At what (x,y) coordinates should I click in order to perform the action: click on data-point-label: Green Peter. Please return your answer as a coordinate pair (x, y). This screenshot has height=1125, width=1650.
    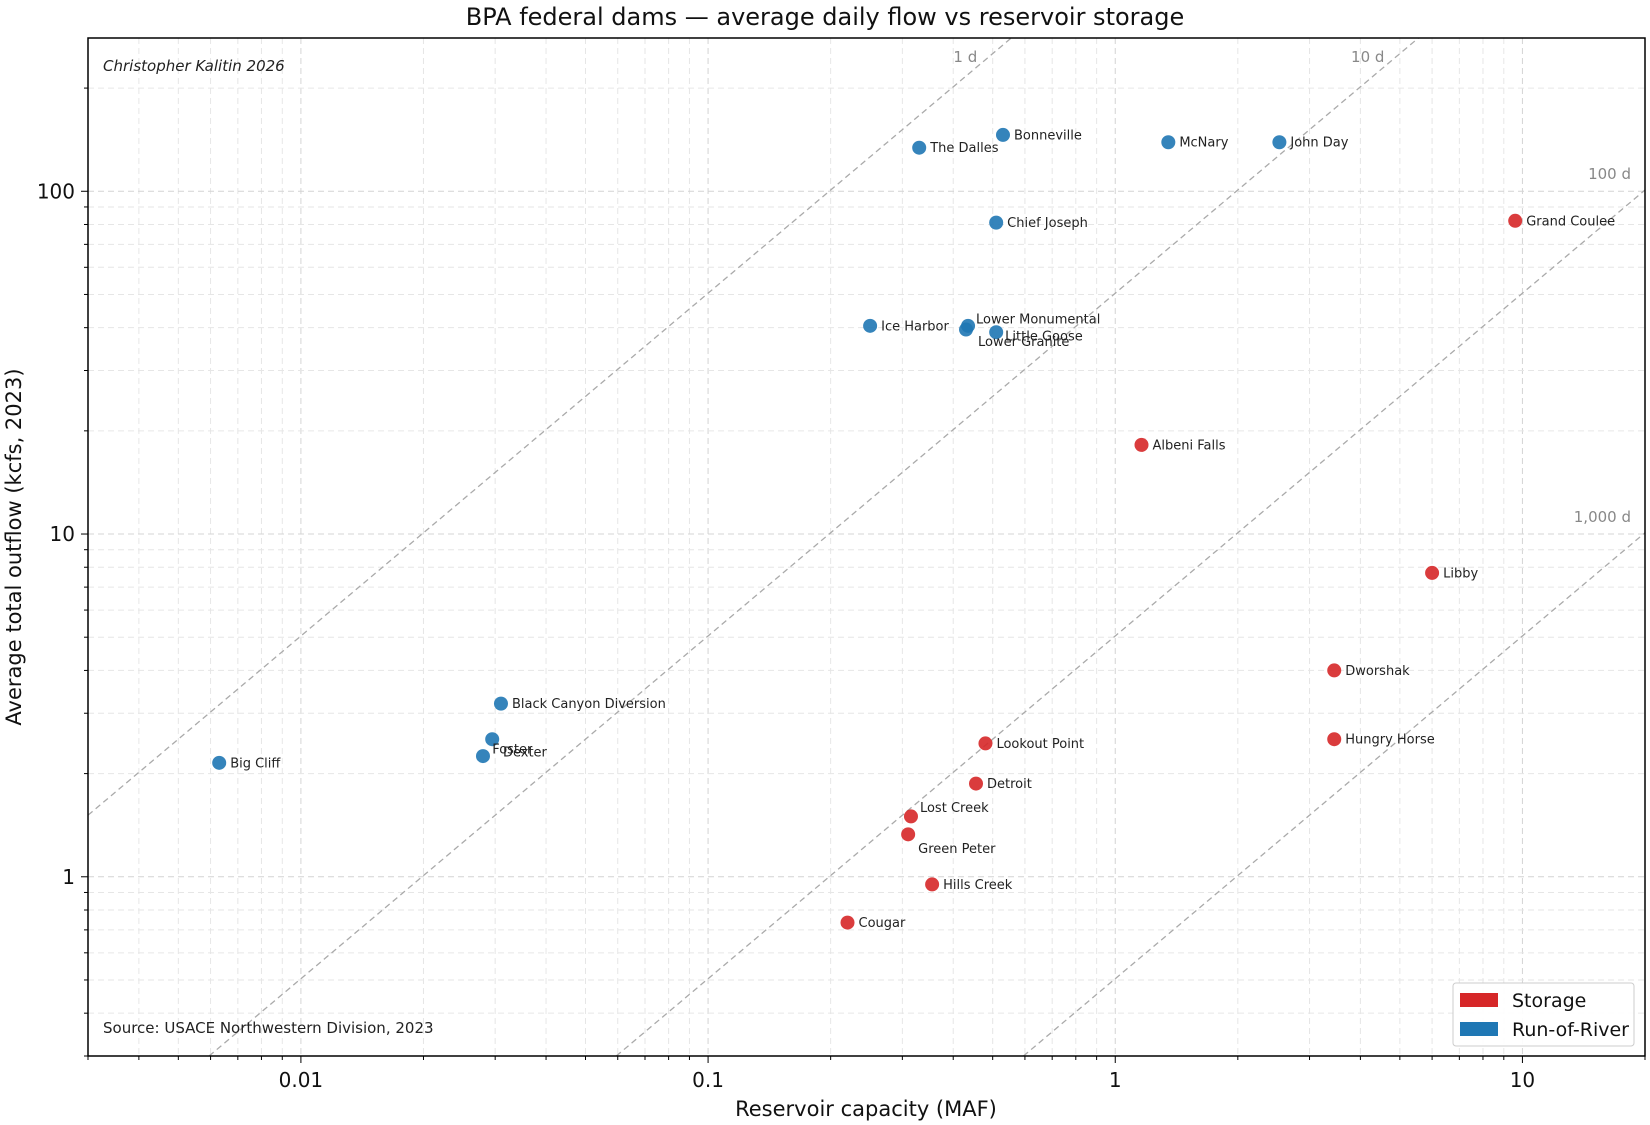
    Looking at the image, I should click on (957, 849).